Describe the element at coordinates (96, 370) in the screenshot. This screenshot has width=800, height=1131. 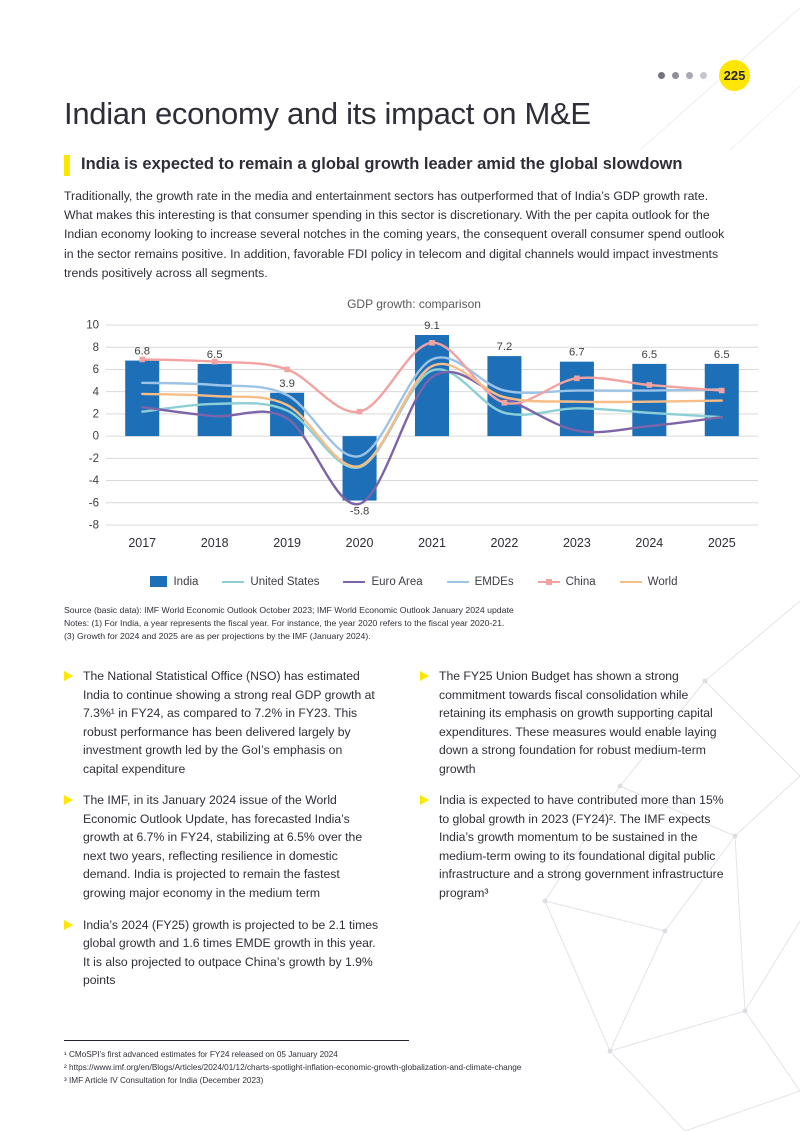
I see `svg-text: 6` at that location.